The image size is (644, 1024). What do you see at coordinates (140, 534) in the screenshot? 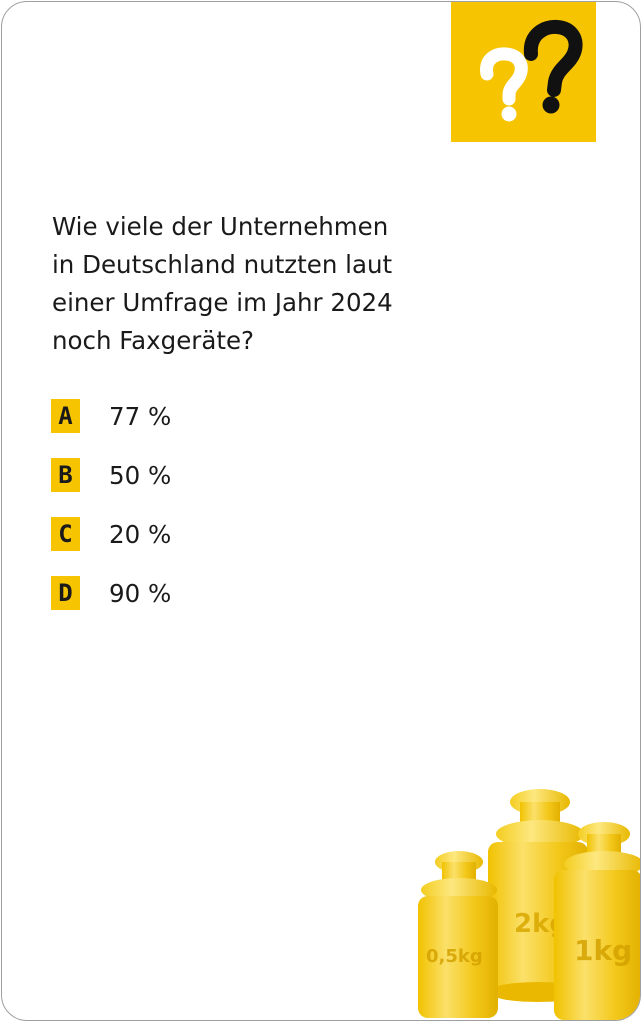
I see `answer-value: 20 %` at bounding box center [140, 534].